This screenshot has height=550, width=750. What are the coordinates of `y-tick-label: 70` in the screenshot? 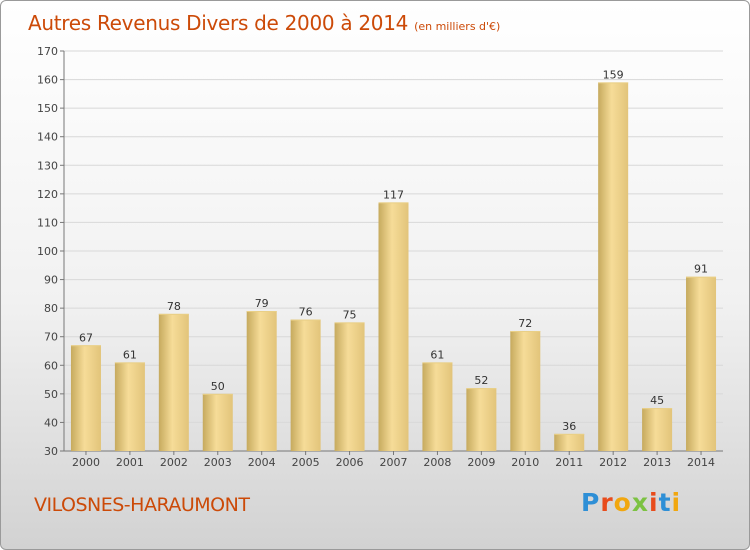 It's located at (51, 337).